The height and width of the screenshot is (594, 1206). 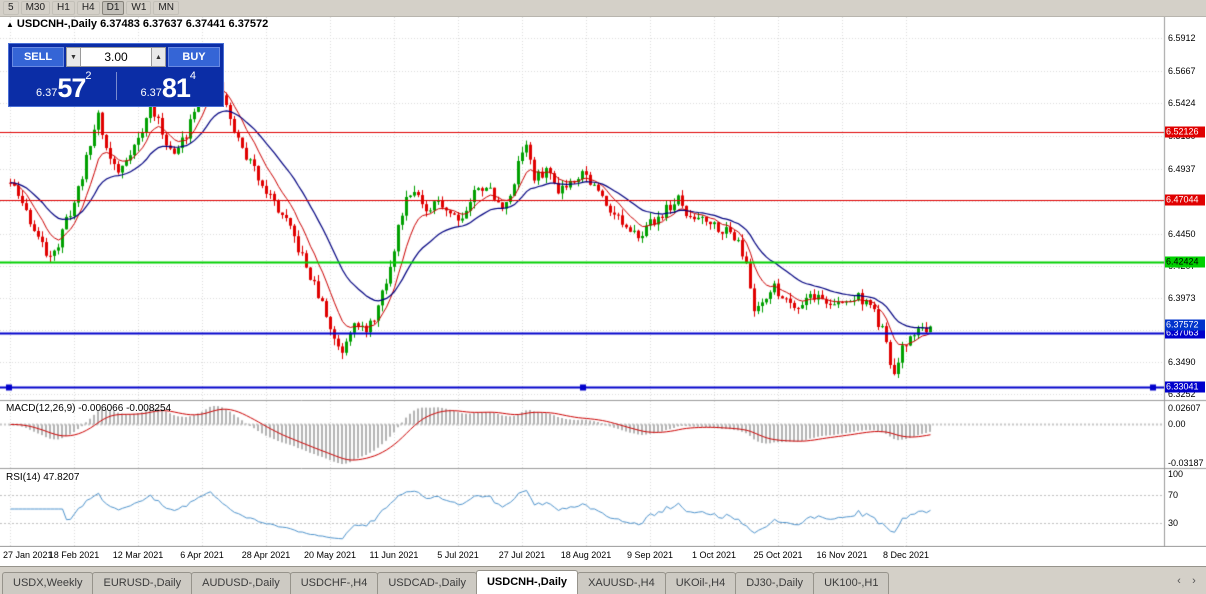 I want to click on sell-price-big: 57, so click(x=71, y=88).